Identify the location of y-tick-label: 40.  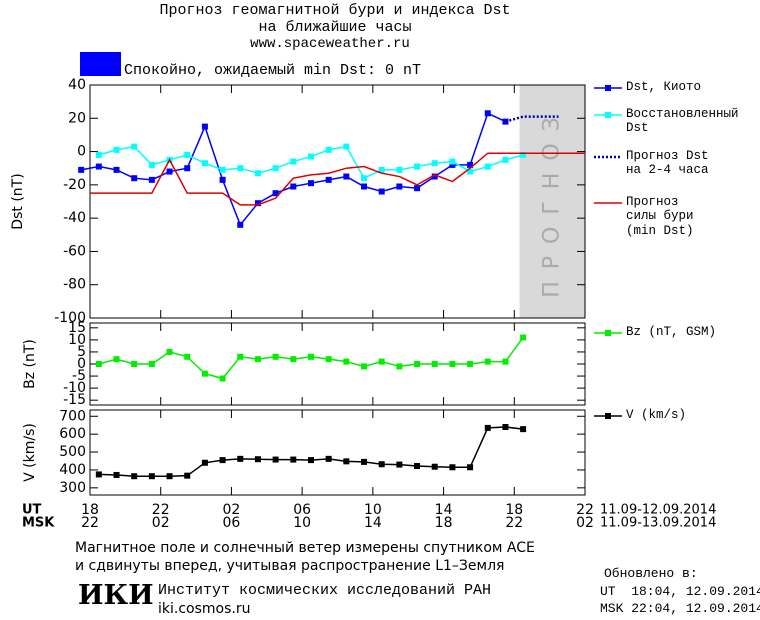
(77, 85).